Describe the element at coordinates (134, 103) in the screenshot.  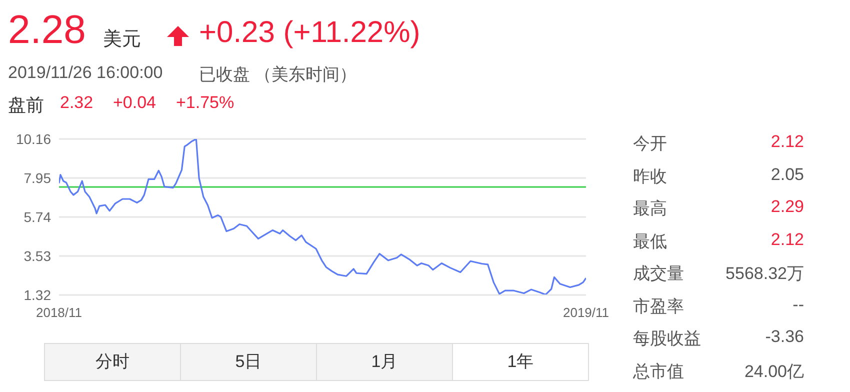
I see `text: +0.04` at that location.